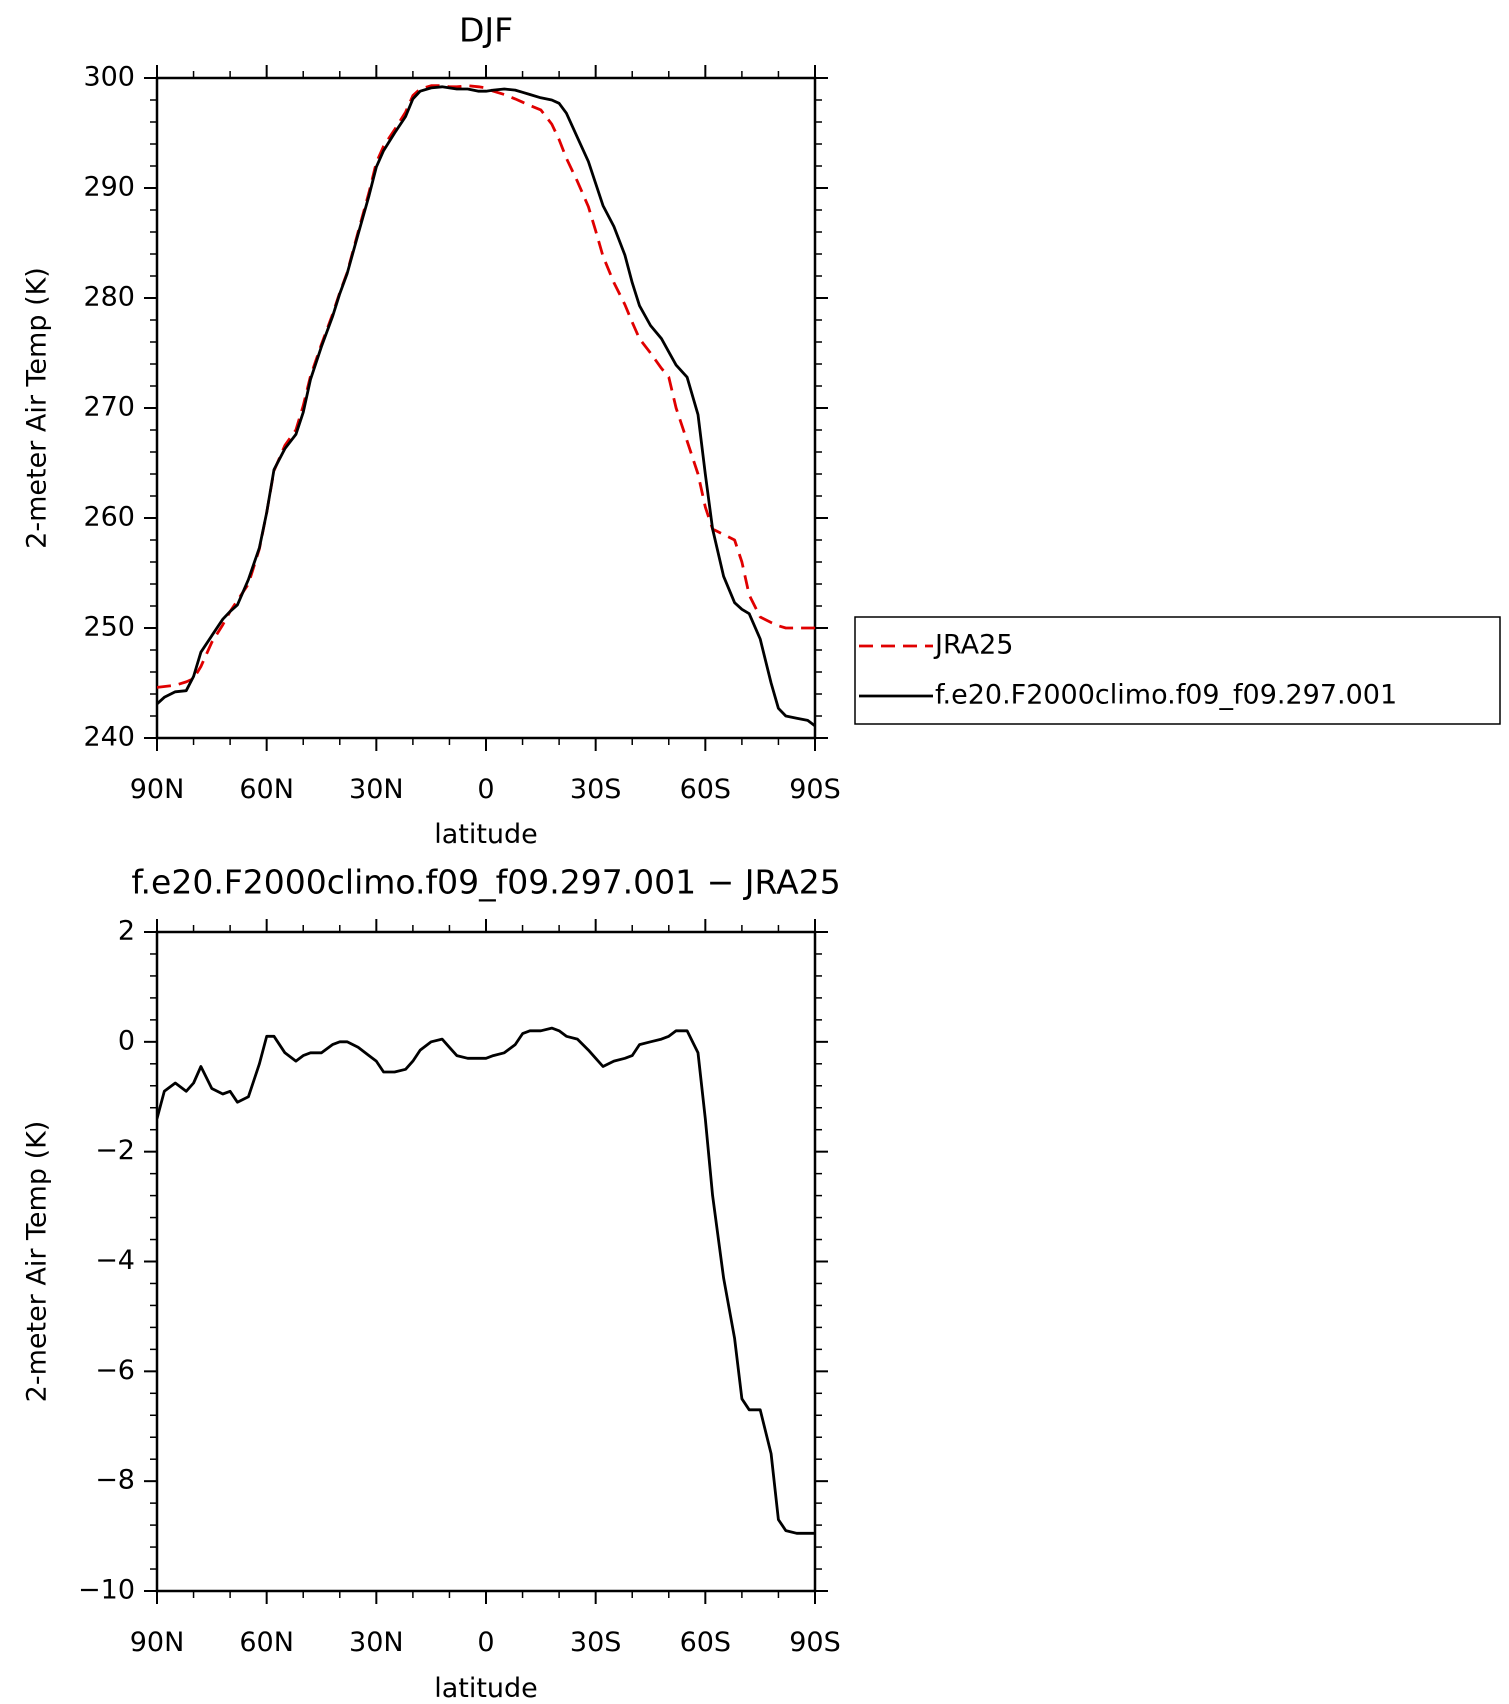 Image resolution: width=1509 pixels, height=1704 pixels. What do you see at coordinates (115, 1370) in the screenshot?
I see `y-tick-label: −6` at bounding box center [115, 1370].